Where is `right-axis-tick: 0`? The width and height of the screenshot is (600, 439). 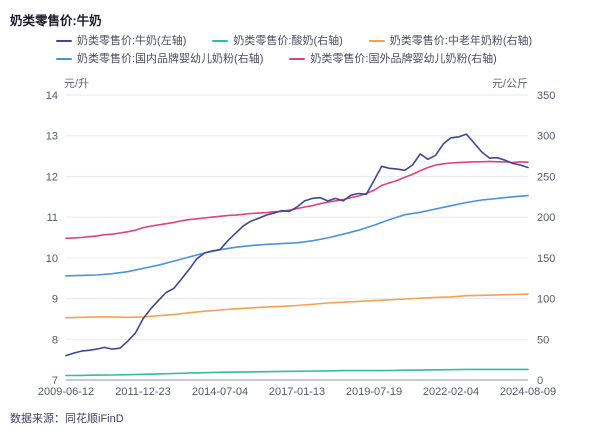
right-axis-tick: 0 is located at coordinates (540, 381).